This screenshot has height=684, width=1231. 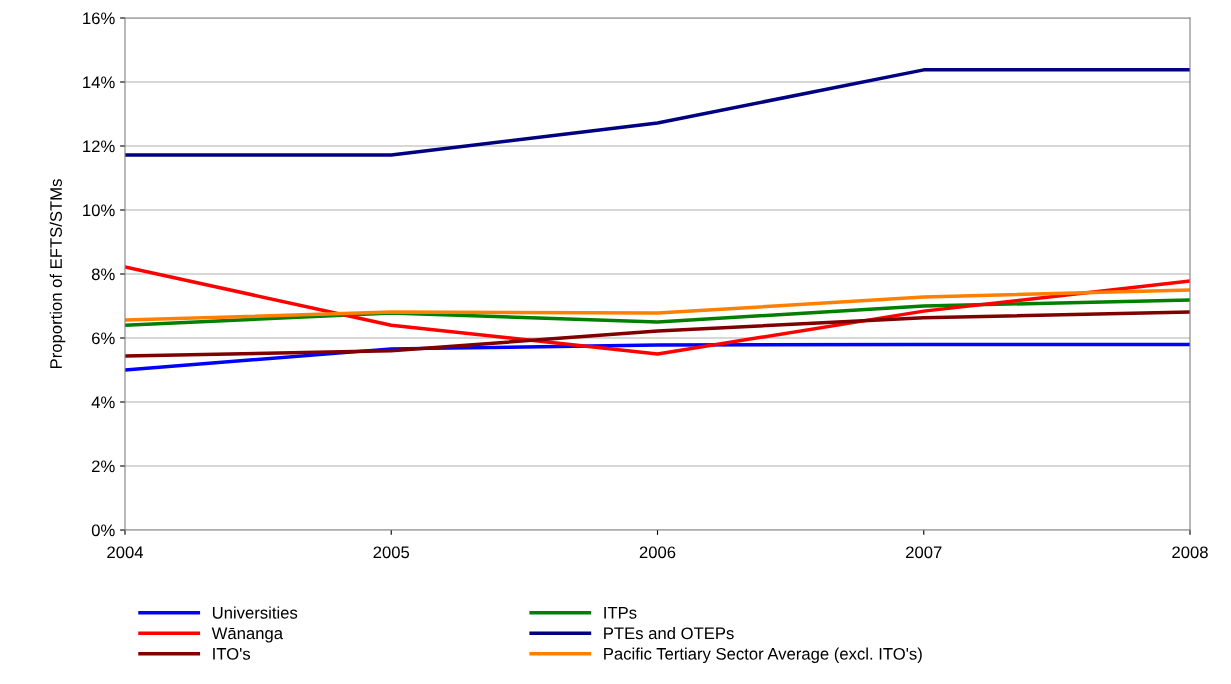 What do you see at coordinates (763, 655) in the screenshot?
I see `legend-label: Pacific Tertiary Sector Average (excl. ITO's)` at bounding box center [763, 655].